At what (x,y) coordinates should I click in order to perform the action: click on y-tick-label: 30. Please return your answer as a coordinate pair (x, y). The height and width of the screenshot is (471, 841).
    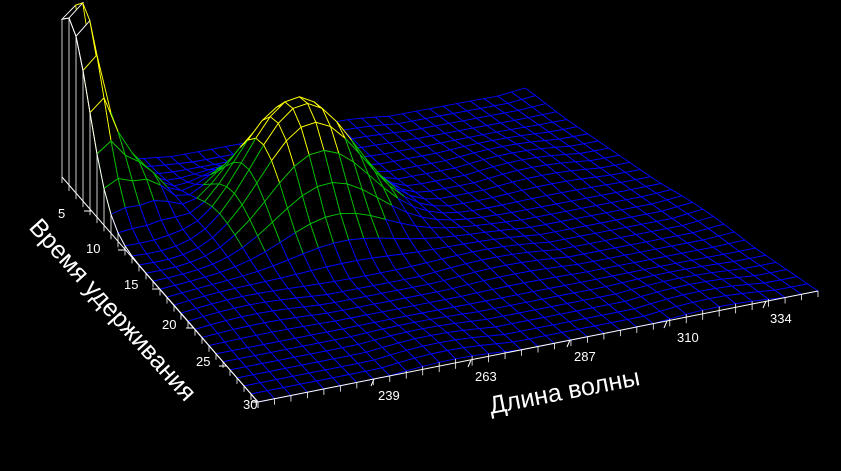
    Looking at the image, I should click on (250, 404).